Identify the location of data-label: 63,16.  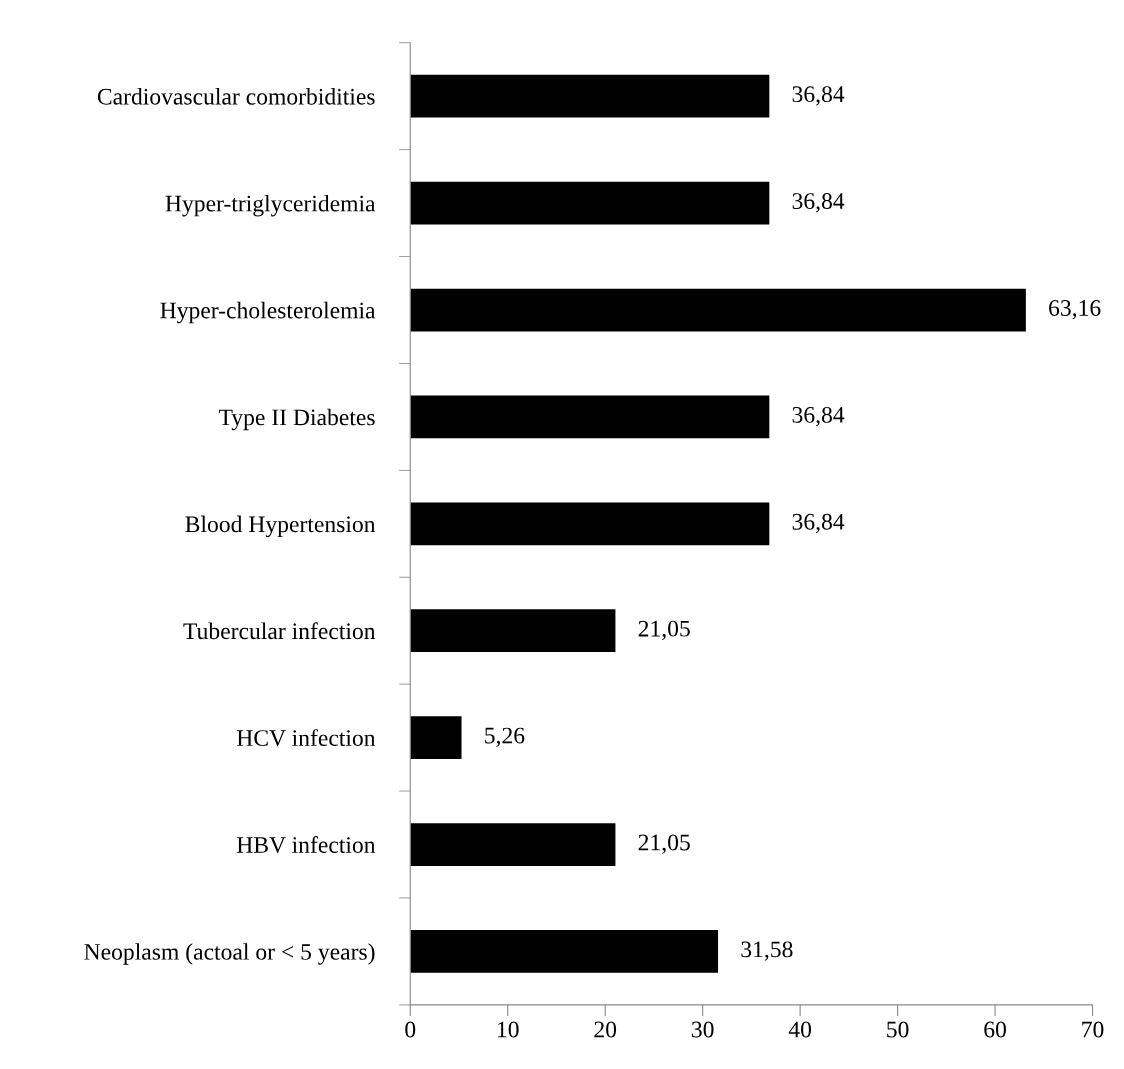
(1075, 310).